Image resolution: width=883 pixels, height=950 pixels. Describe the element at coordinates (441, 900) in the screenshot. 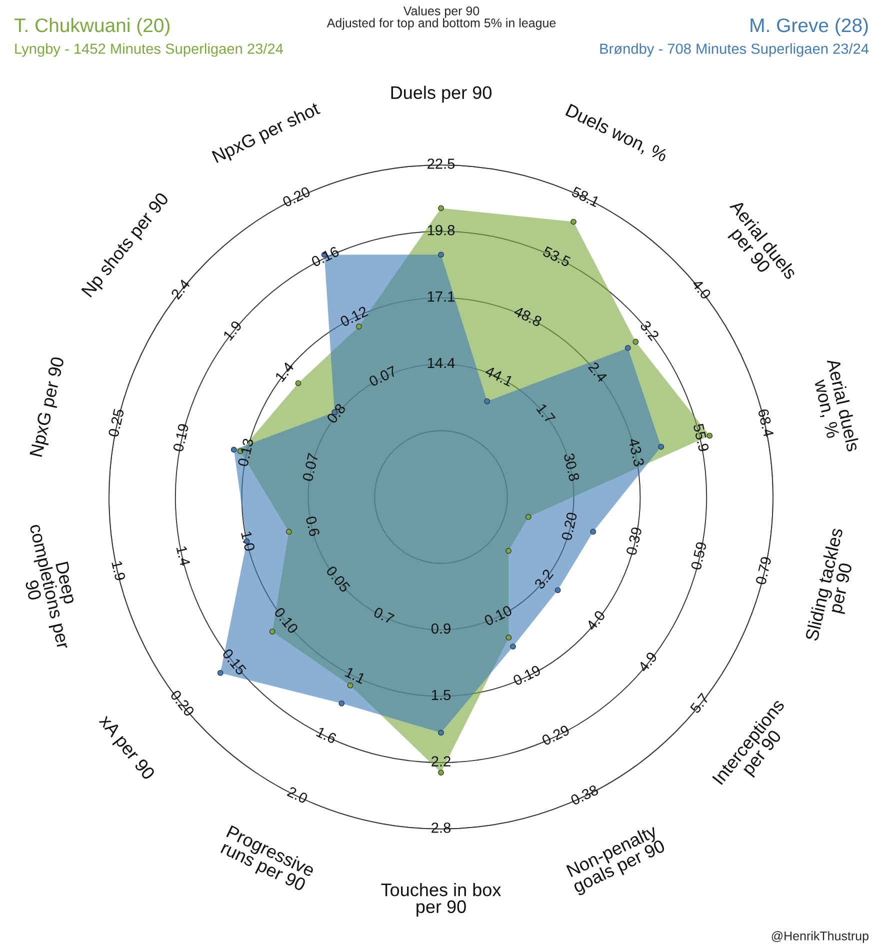

I see `spoke-label: Touches in box per 90` at that location.